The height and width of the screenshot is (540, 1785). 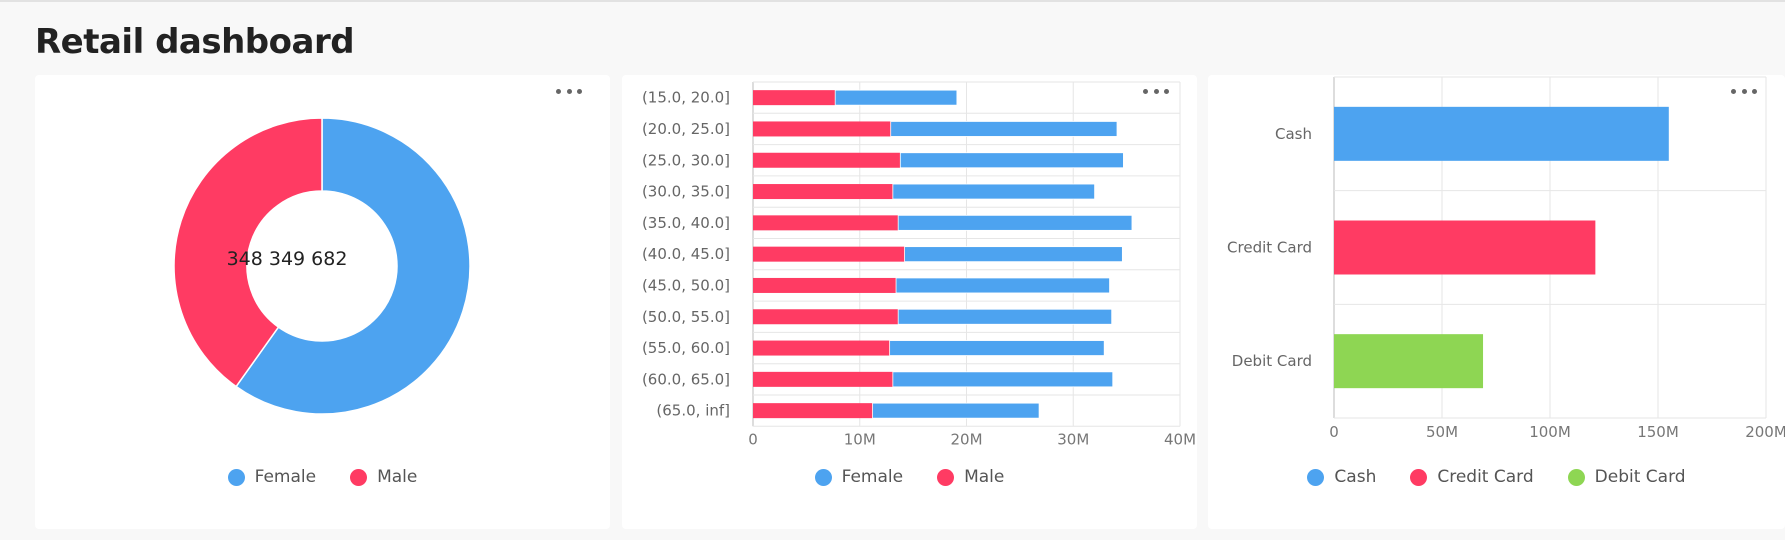 I want to click on donut-chart, so click(x=322, y=266).